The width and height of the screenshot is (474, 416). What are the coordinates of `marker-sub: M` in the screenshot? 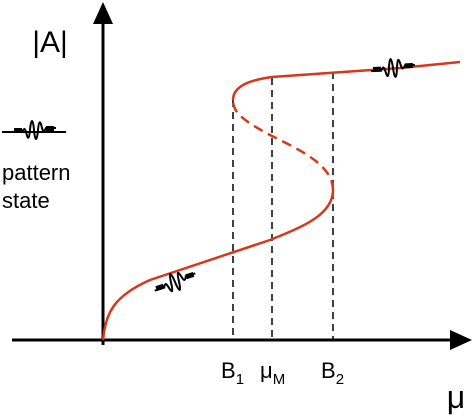 It's located at (279, 379).